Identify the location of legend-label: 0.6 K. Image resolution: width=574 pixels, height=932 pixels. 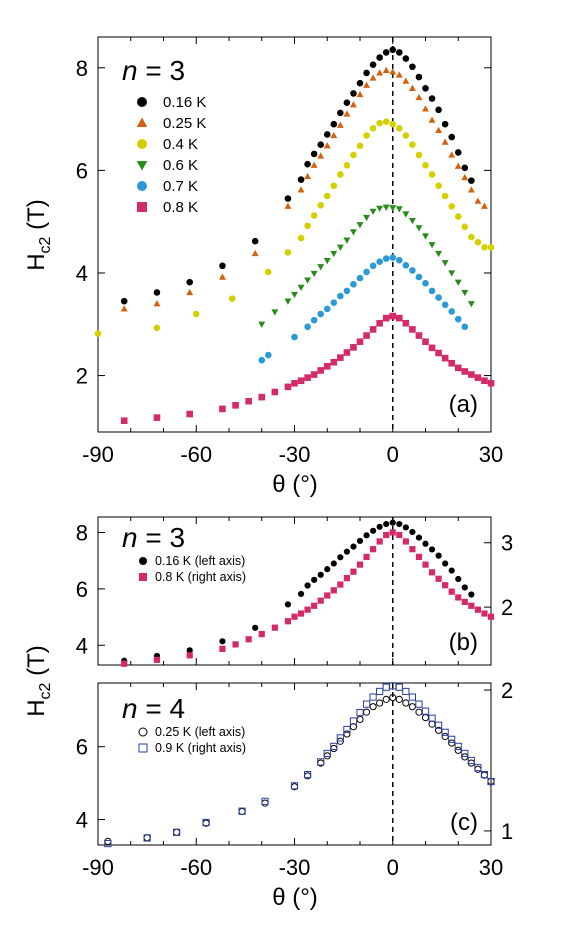
(180, 165).